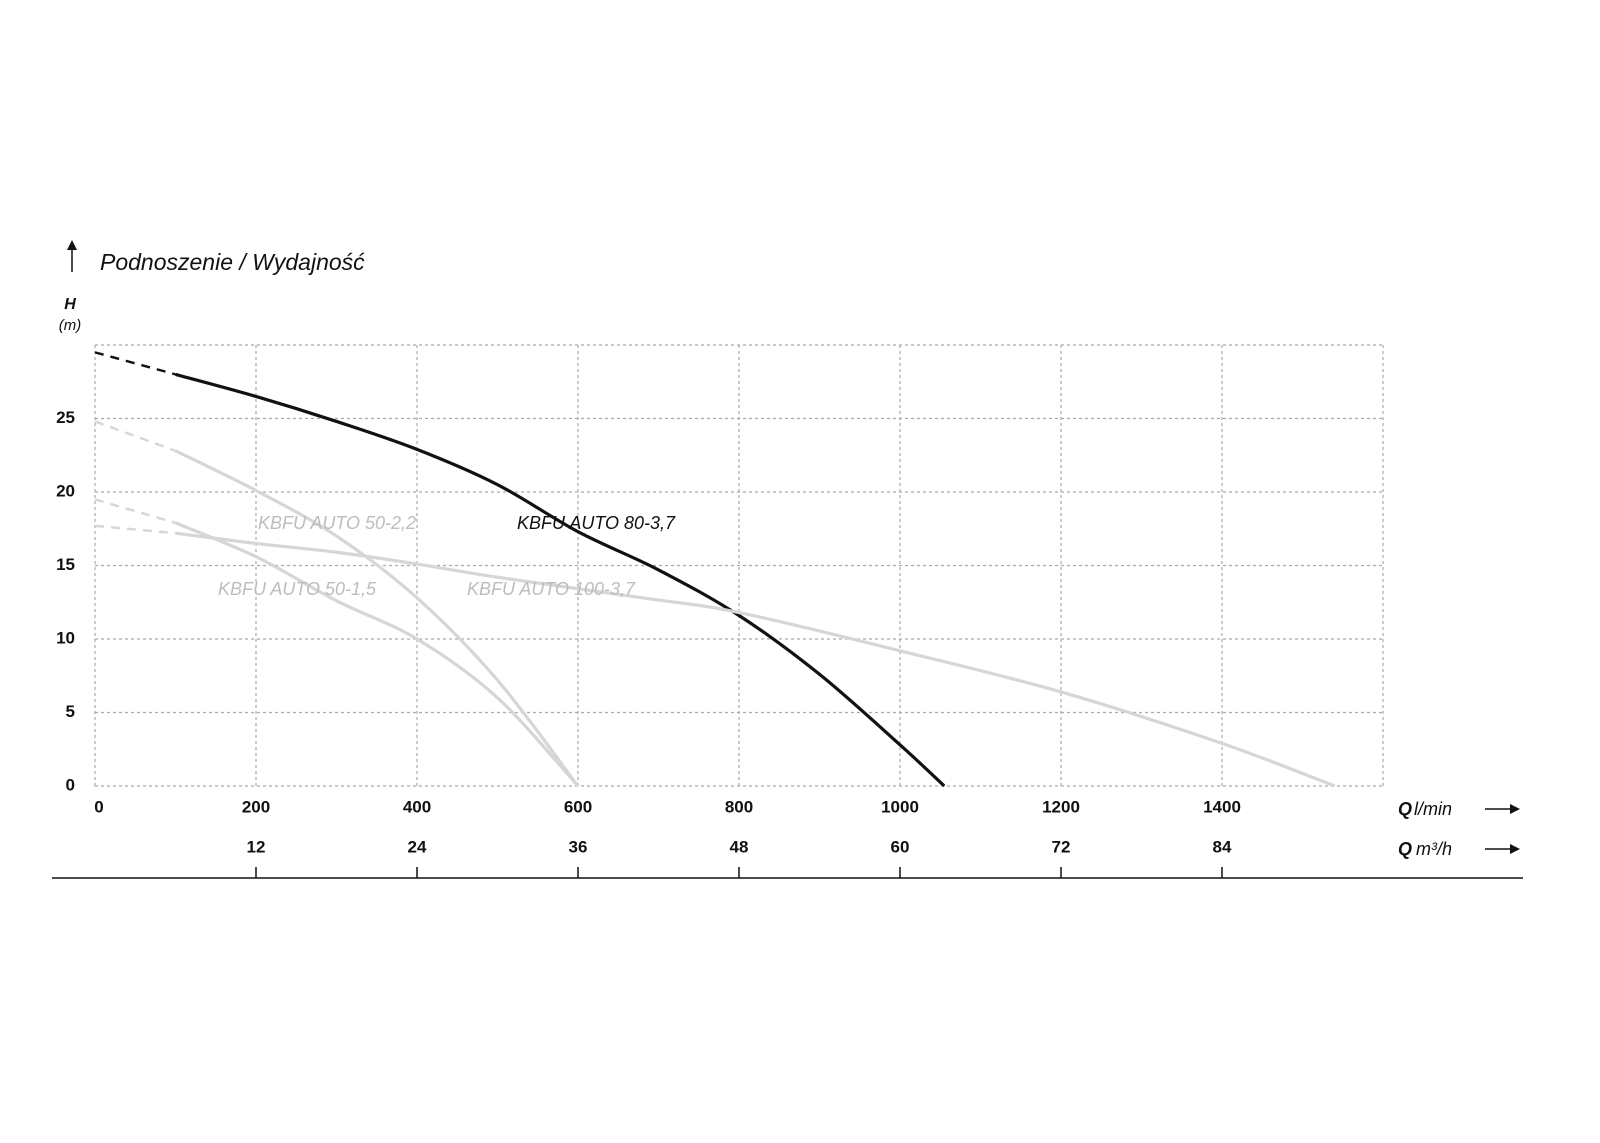 This screenshot has width=1600, height=1143. I want to click on y-arrow-head, so click(72, 245).